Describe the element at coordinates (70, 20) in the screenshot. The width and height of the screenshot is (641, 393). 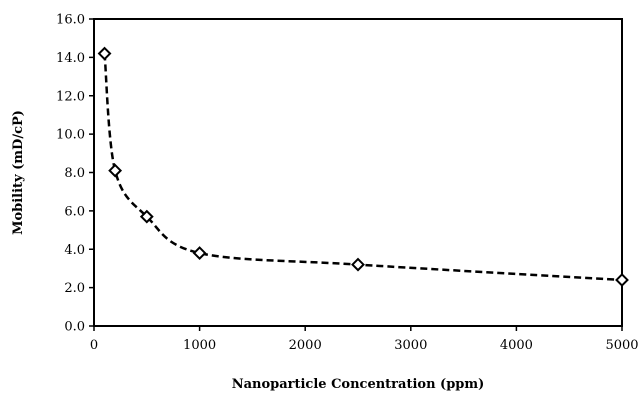
I see `y-tick-label: 16.0` at that location.